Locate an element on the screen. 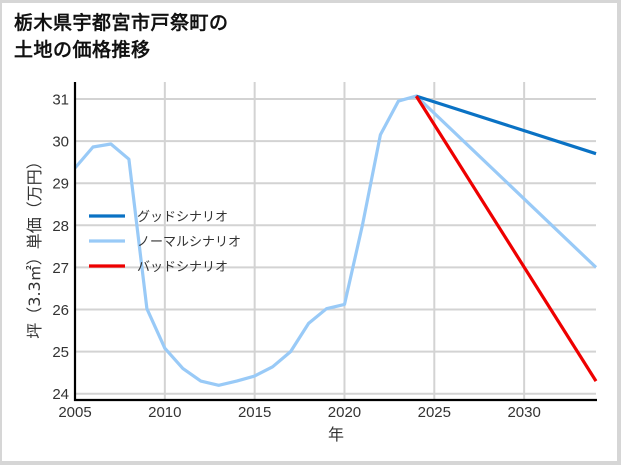  series-line-good is located at coordinates (506, 125).